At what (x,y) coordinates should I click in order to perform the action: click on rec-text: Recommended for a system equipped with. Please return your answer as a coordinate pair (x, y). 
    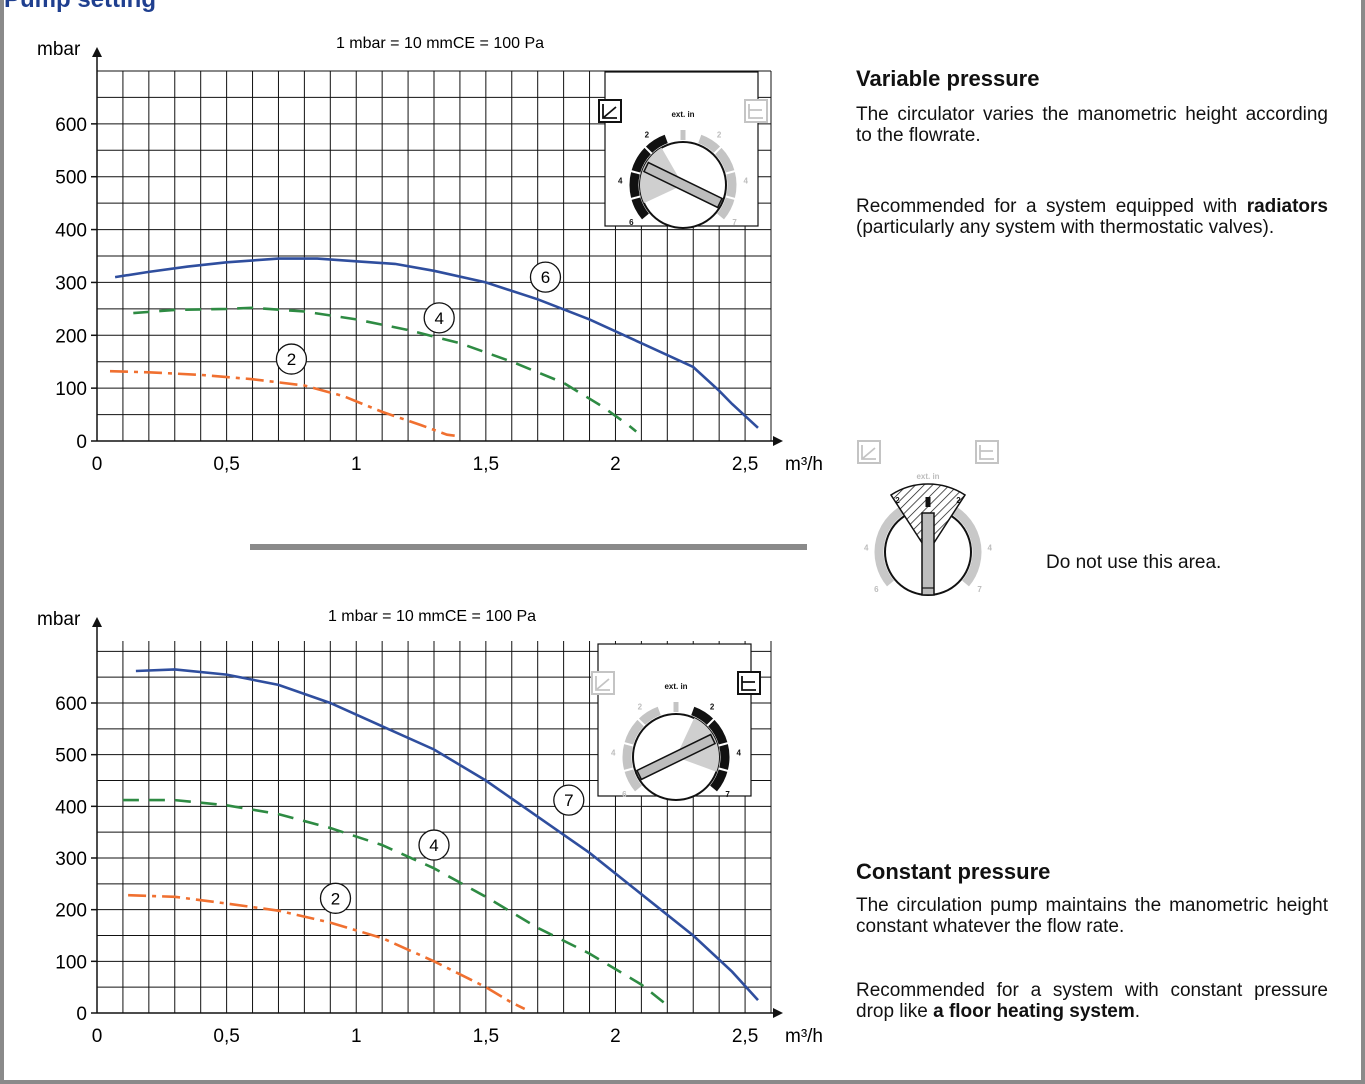
    Looking at the image, I should click on (1047, 206).